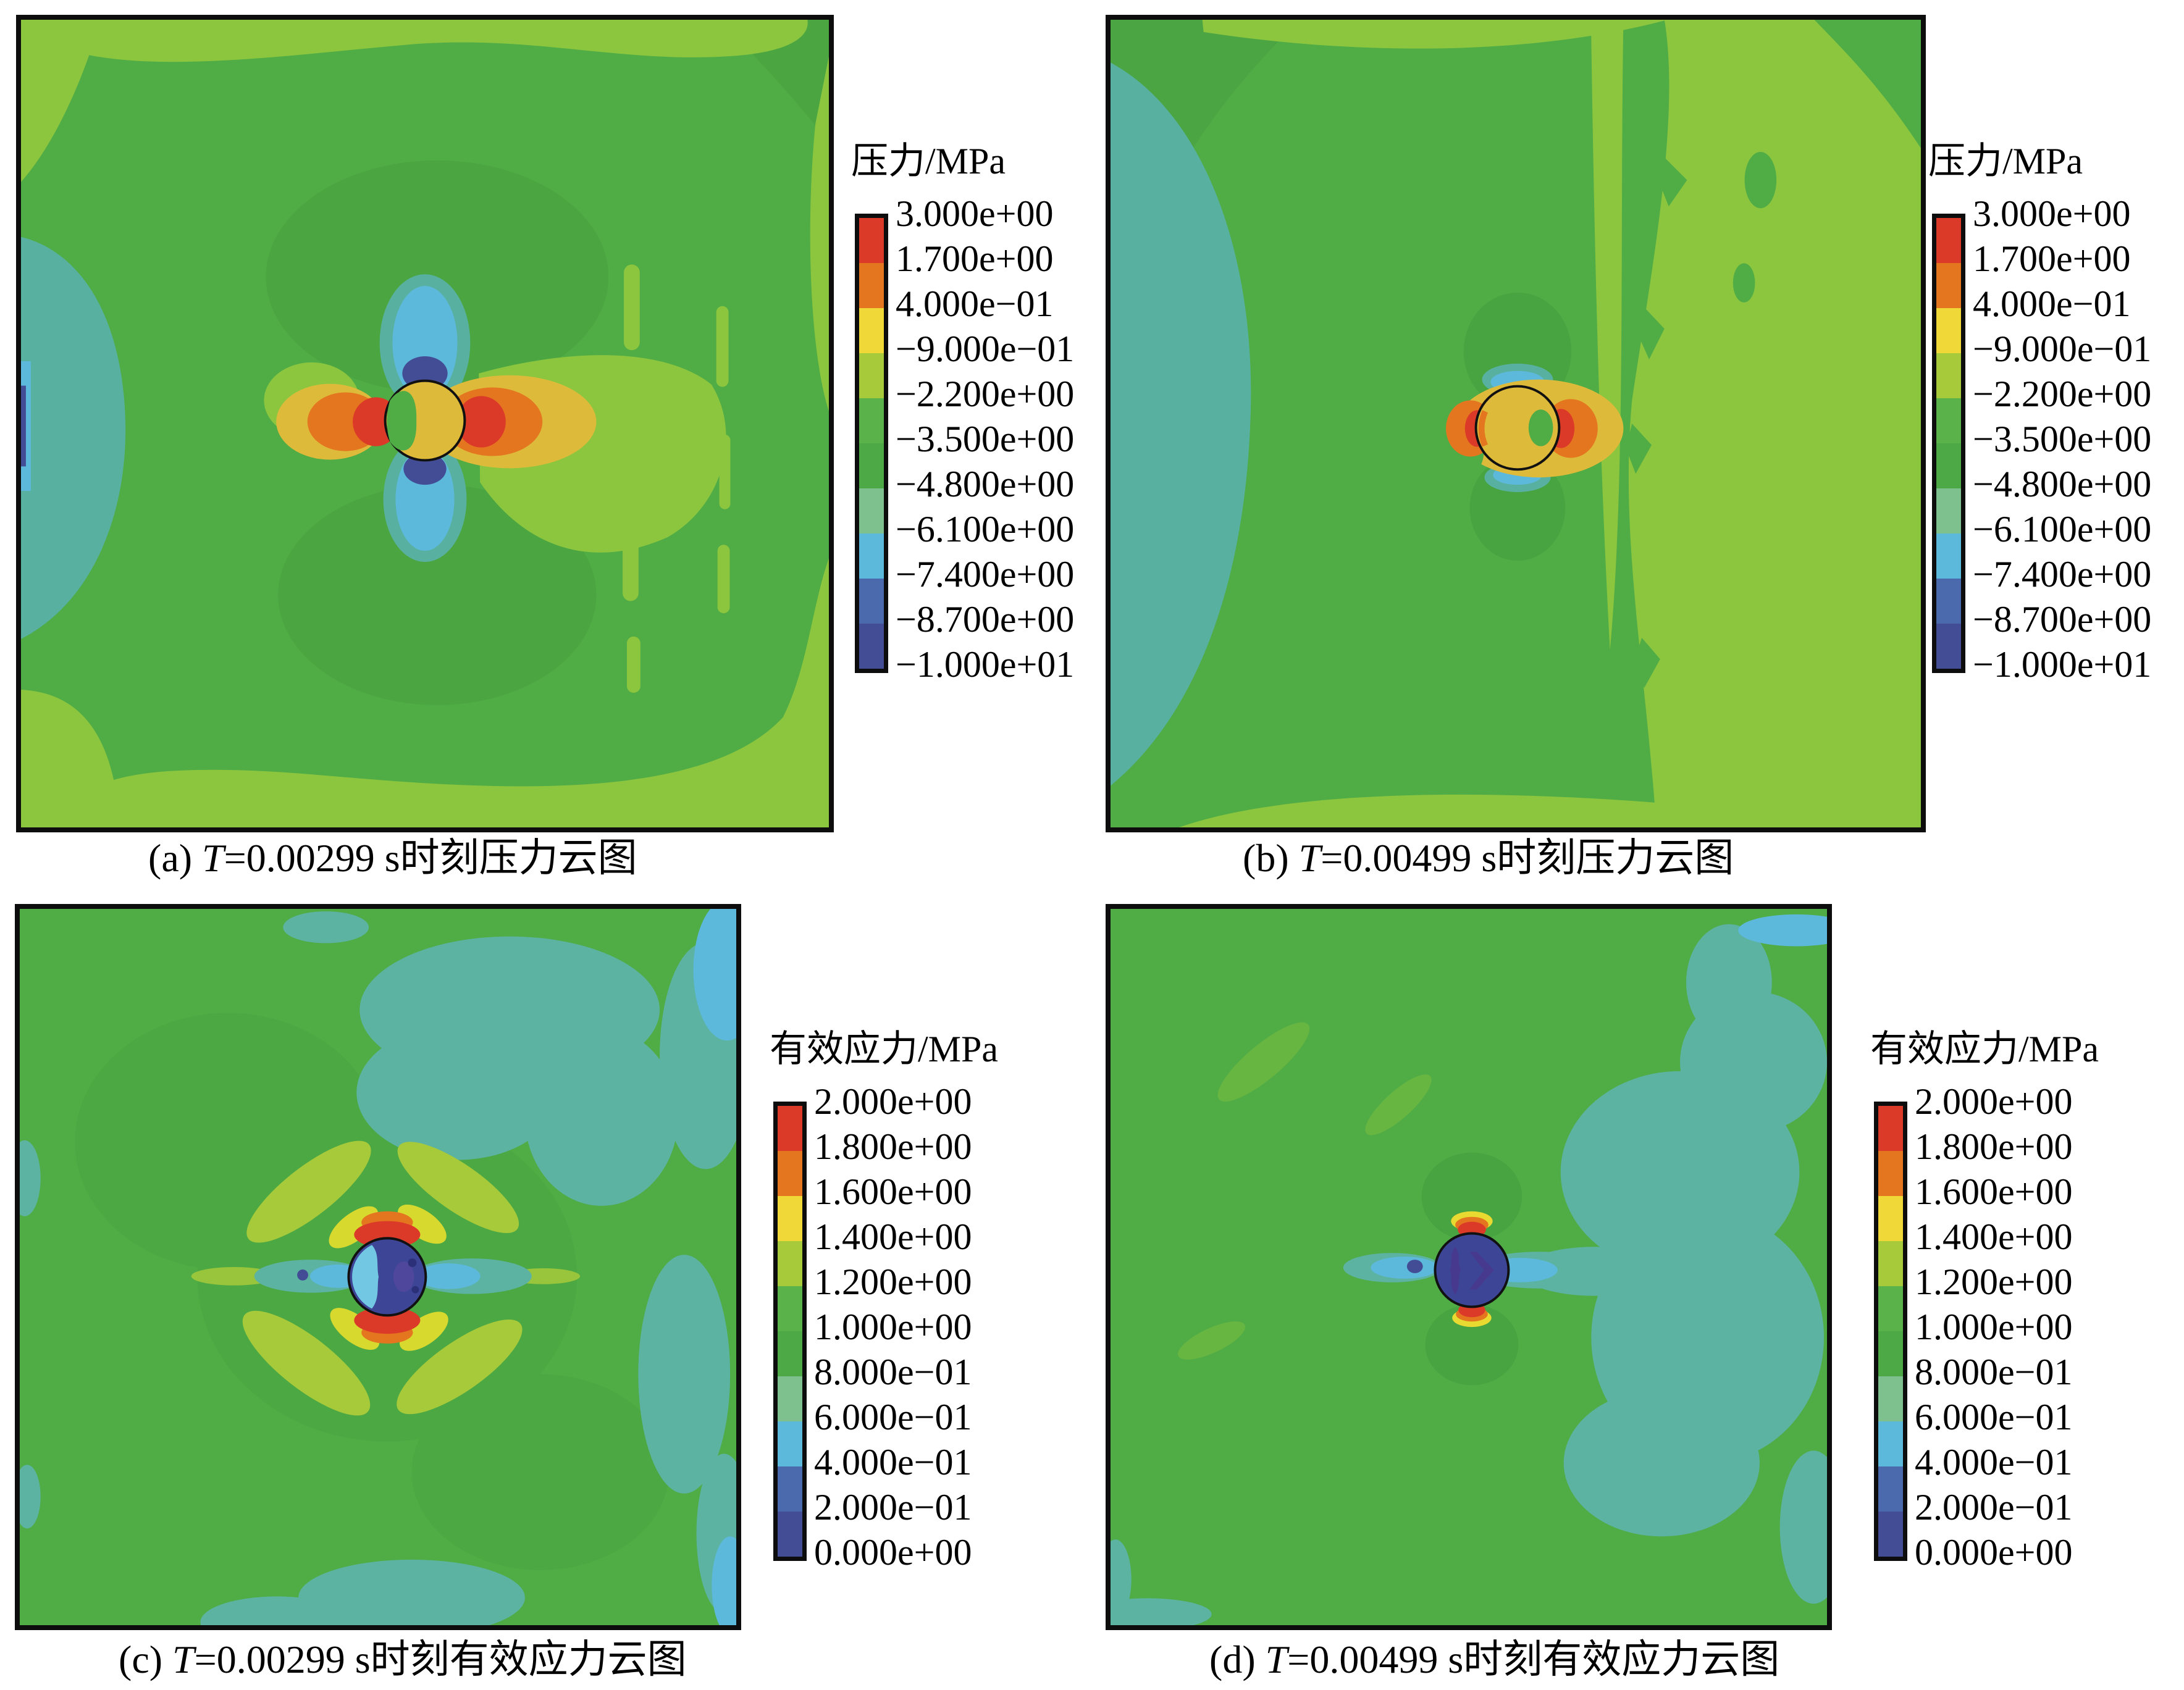  I want to click on stress-contour-svg-c, so click(378, 1267).